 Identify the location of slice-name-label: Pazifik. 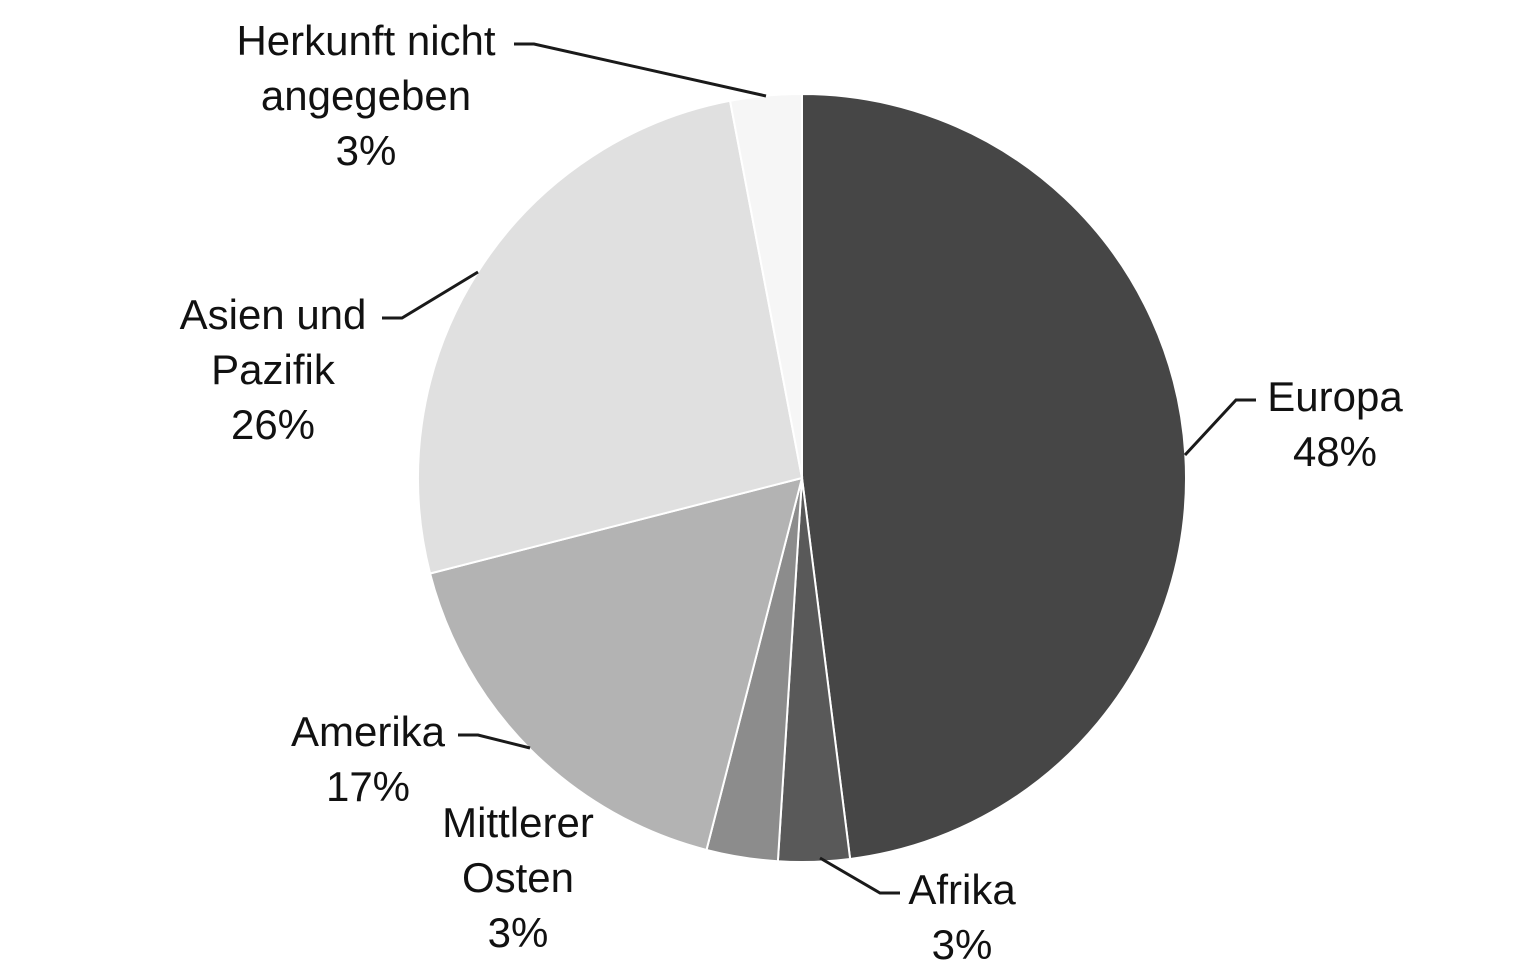
(273, 369).